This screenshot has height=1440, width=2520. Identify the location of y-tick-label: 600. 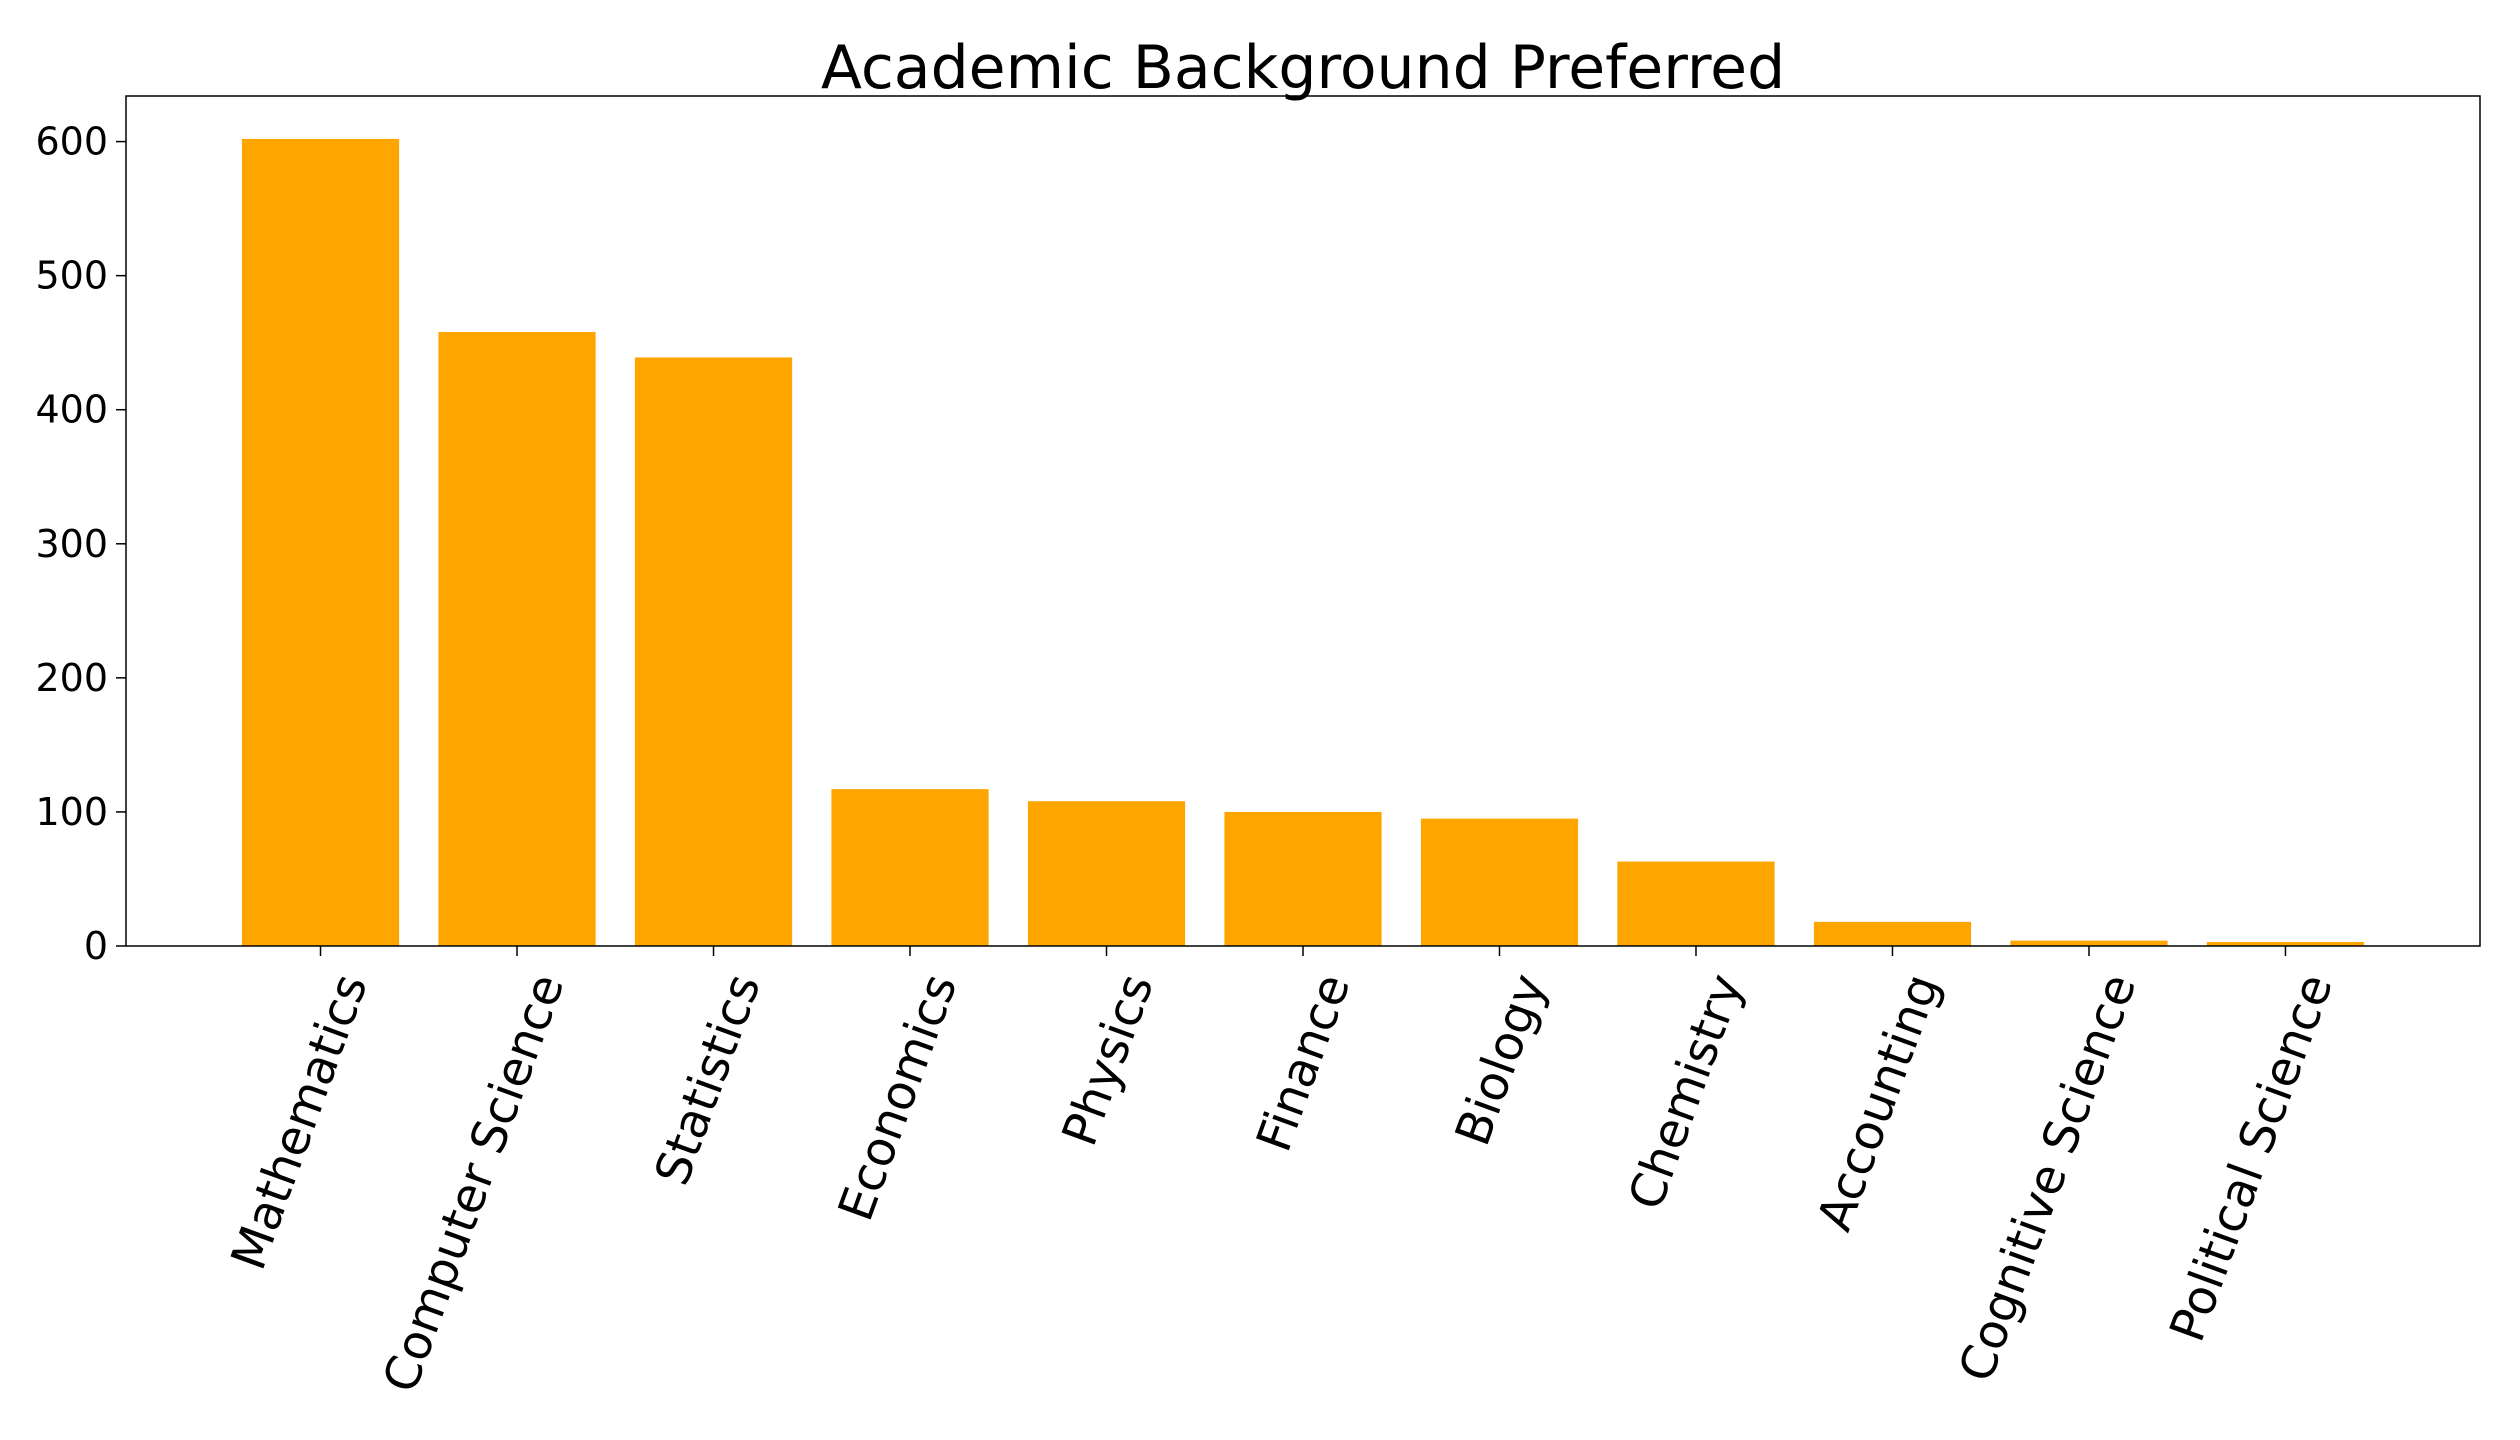
(71, 142).